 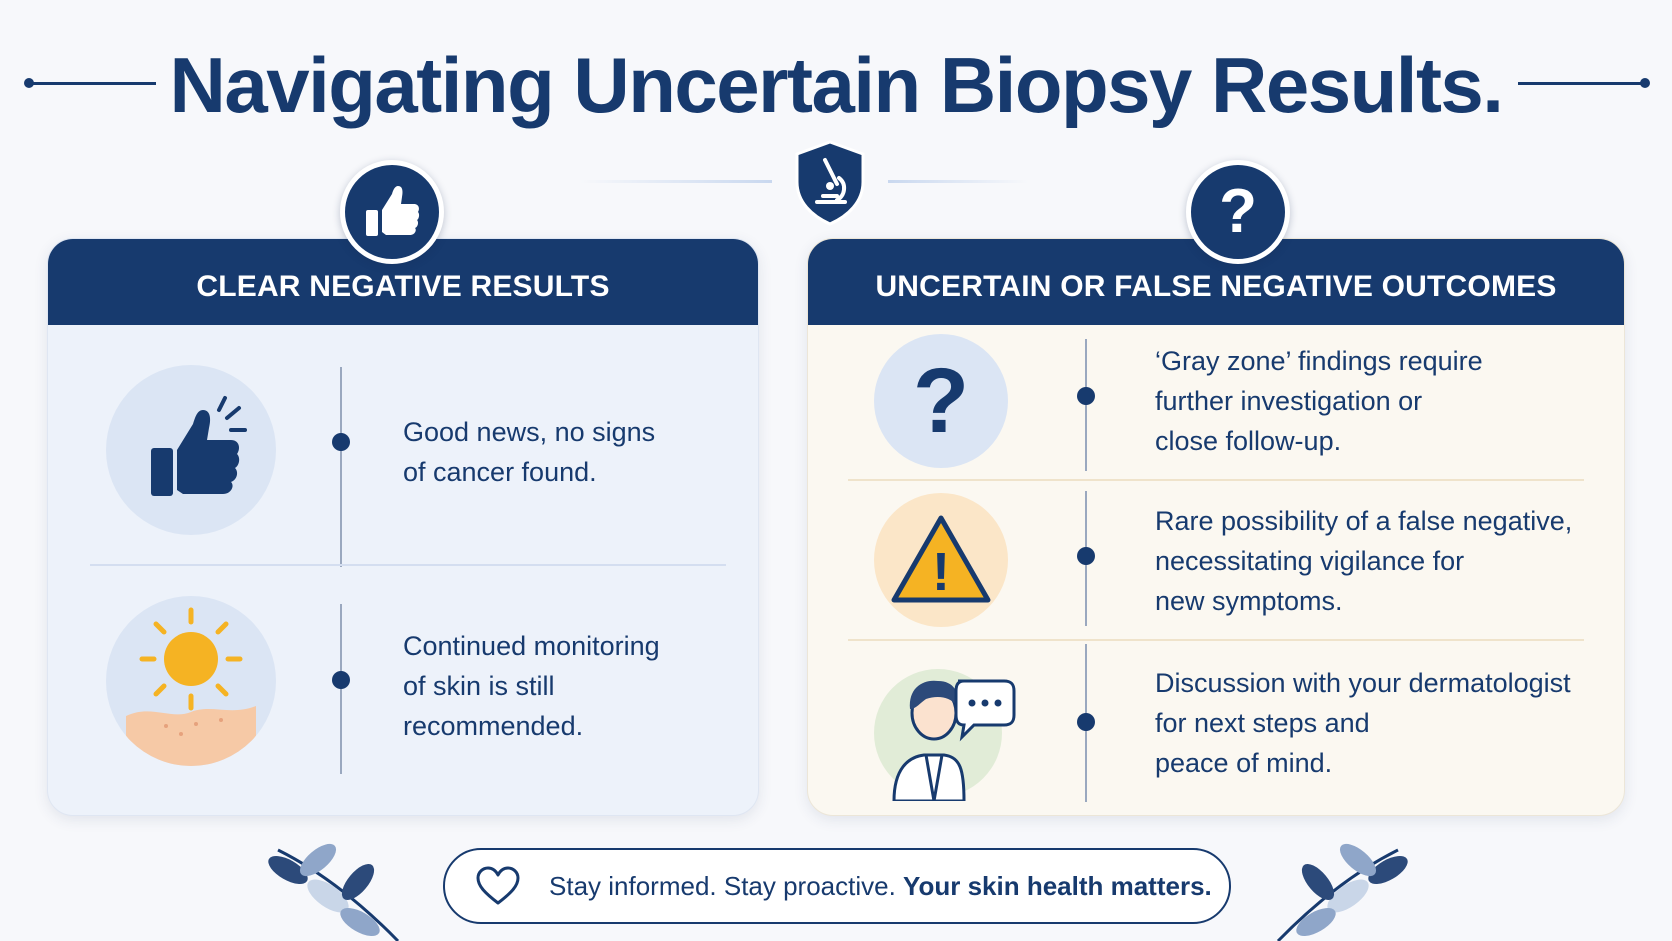 I want to click on text-line: Discussion with your dermatologist, so click(x=1363, y=683).